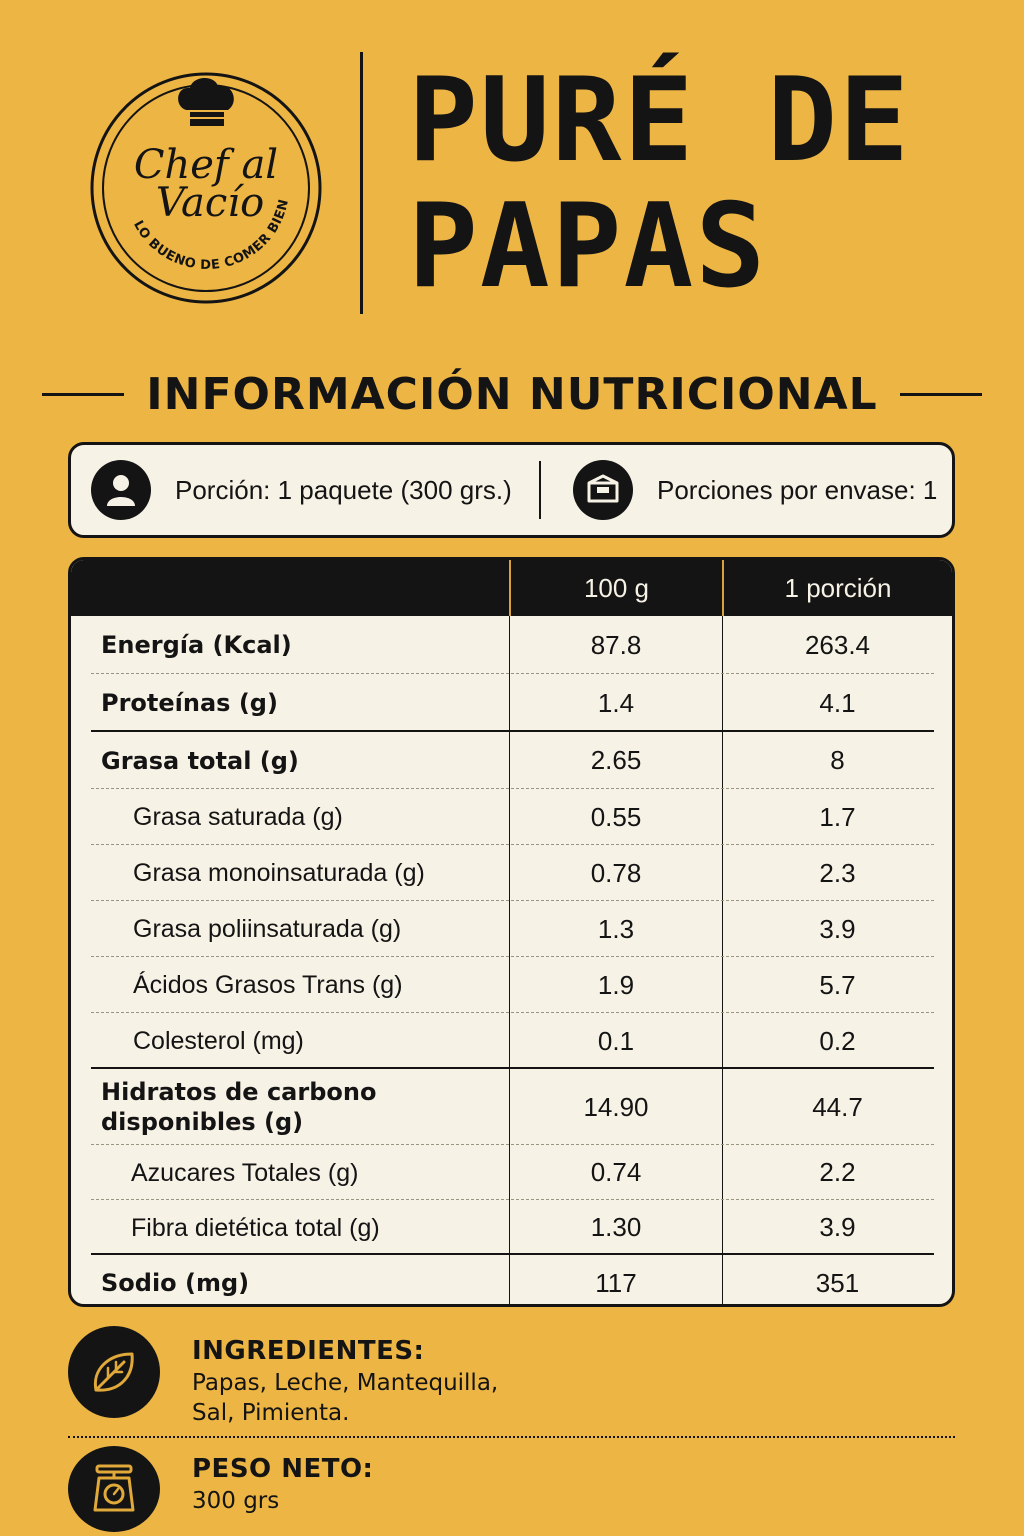 The width and height of the screenshot is (1024, 1536). Describe the element at coordinates (837, 1172) in the screenshot. I see `value-per-portion: 2.2` at that location.